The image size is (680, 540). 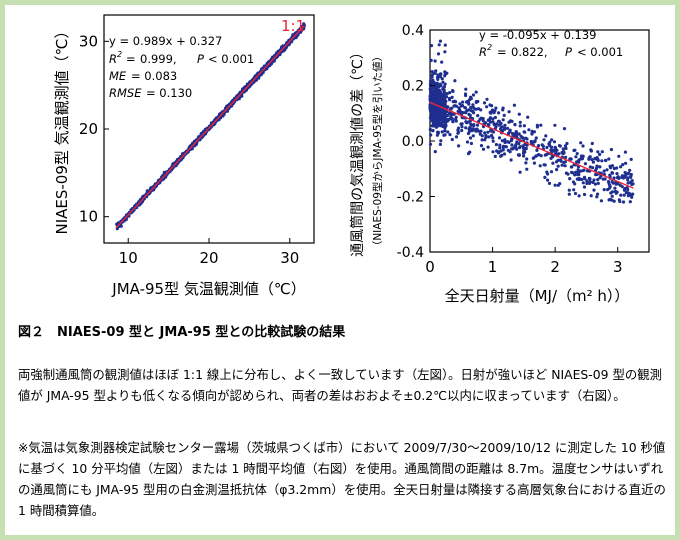 What do you see at coordinates (357, 151) in the screenshot?
I see `right-y-axis-label: 通風筒間の気温観測値の差（℃）` at bounding box center [357, 151].